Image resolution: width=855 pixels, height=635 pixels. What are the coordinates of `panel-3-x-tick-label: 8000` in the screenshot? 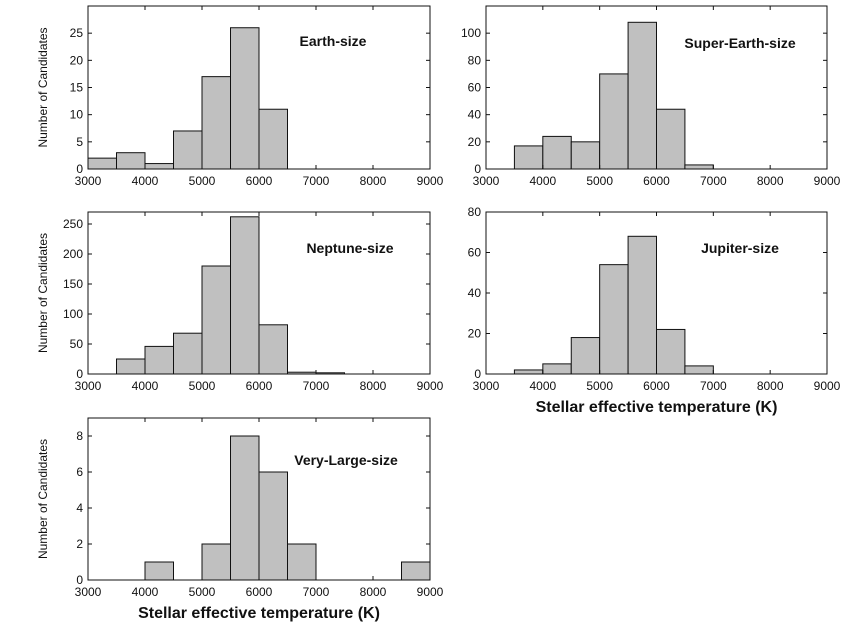 It's located at (373, 386).